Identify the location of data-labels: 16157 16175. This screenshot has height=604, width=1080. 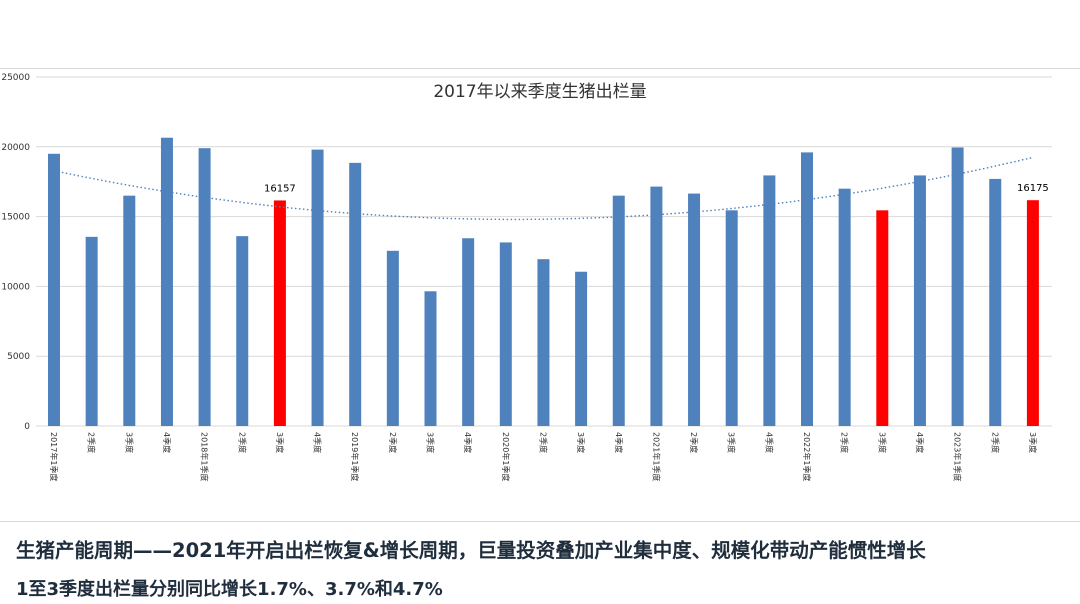
(656, 188).